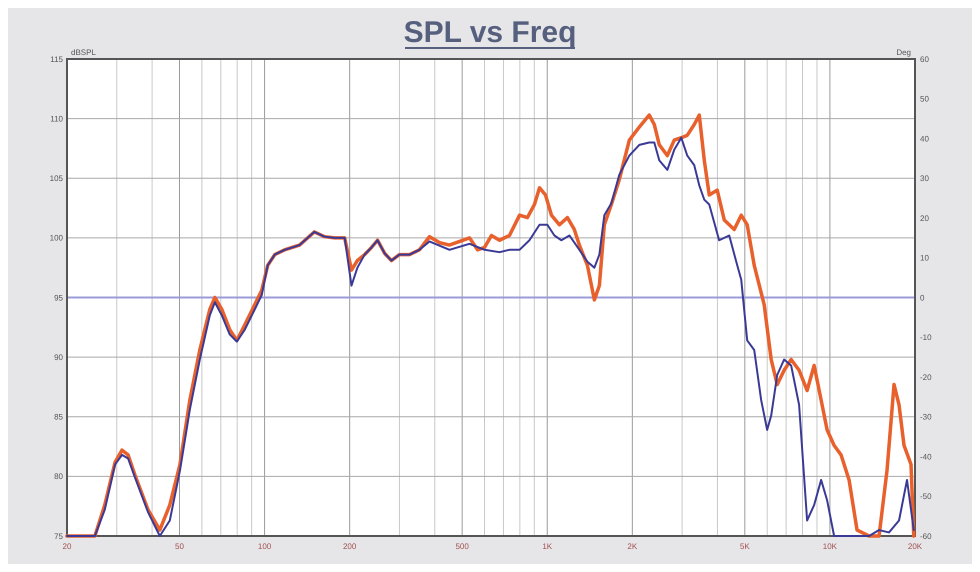  What do you see at coordinates (59, 417) in the screenshot?
I see `y-tick-label: 85` at bounding box center [59, 417].